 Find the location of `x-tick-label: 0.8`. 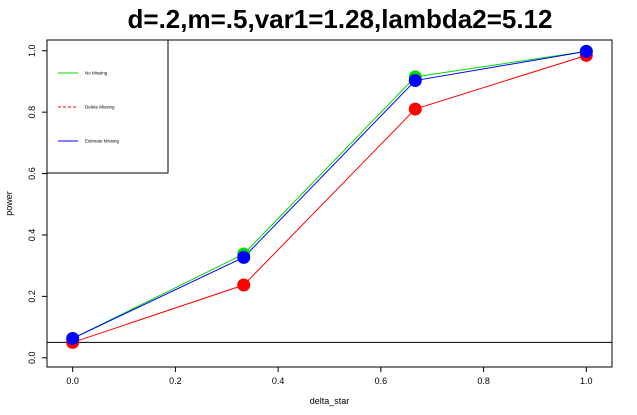

x-tick-label: 0.8 is located at coordinates (483, 381).